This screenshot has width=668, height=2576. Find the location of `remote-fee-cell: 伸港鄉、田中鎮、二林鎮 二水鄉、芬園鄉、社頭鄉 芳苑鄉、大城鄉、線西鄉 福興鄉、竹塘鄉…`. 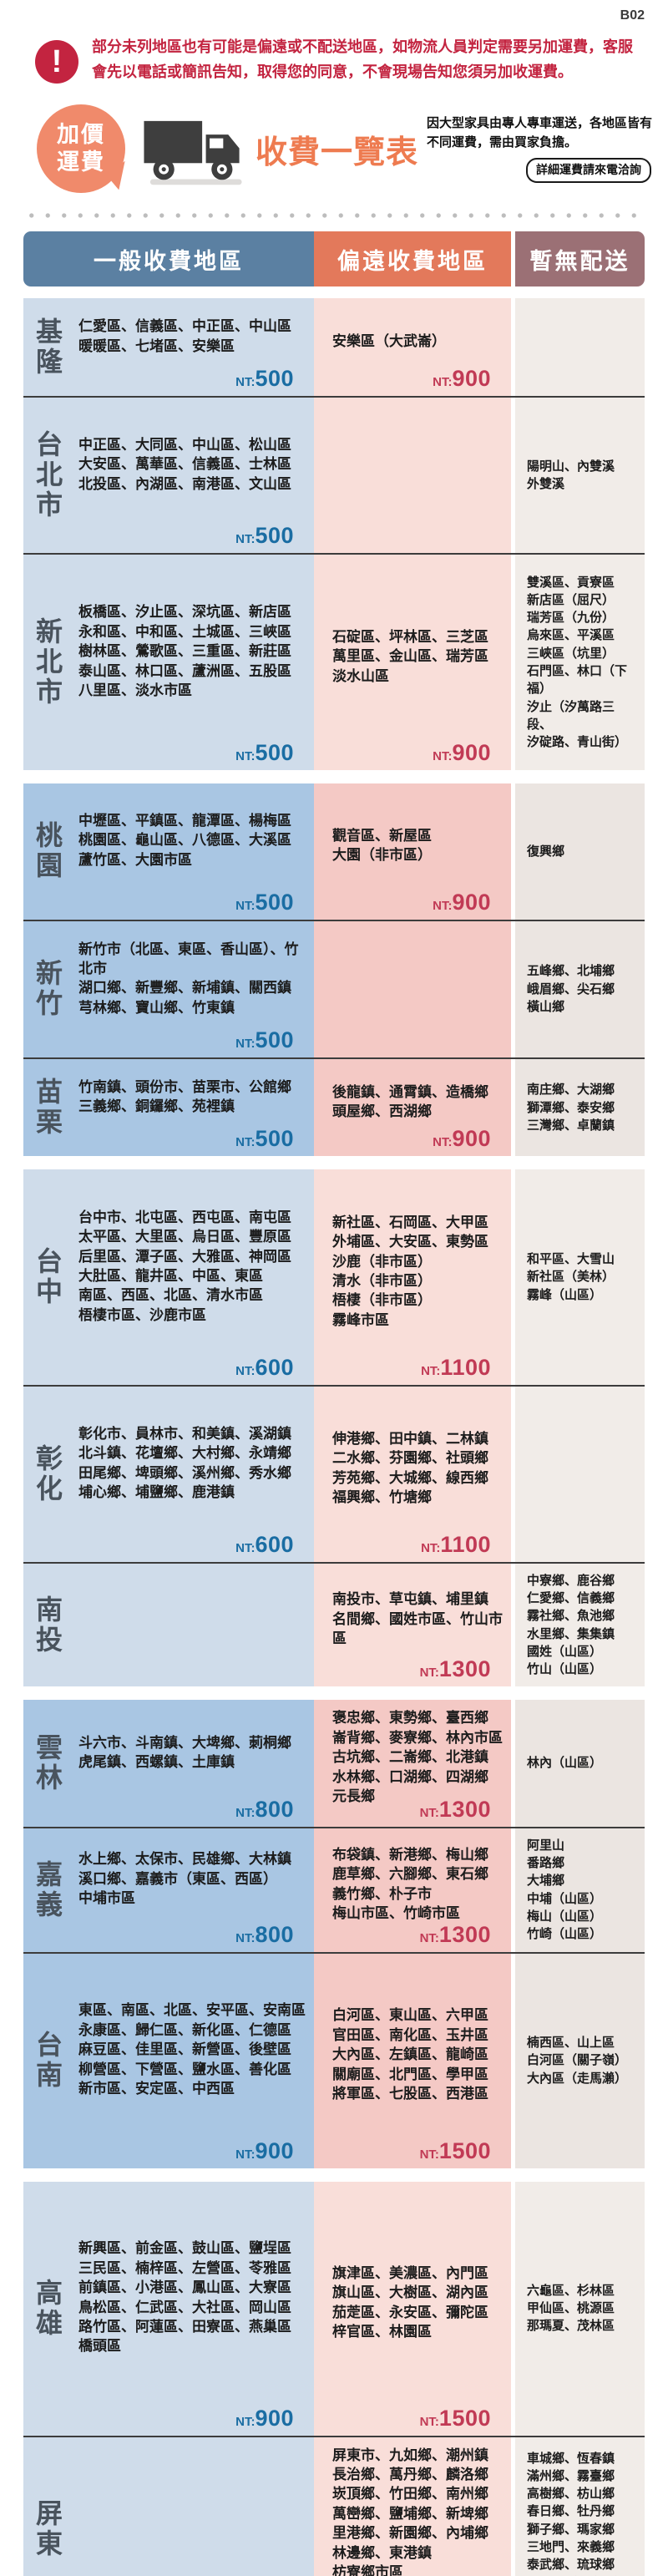

remote-fee-cell: 伸港鄉、田中鎮、二林鎮 二水鄉、芬園鄉、社頭鄉 芳苑鄉、大城鄉、線西鄉 福興鄉、竹塘鄉… is located at coordinates (412, 1474).